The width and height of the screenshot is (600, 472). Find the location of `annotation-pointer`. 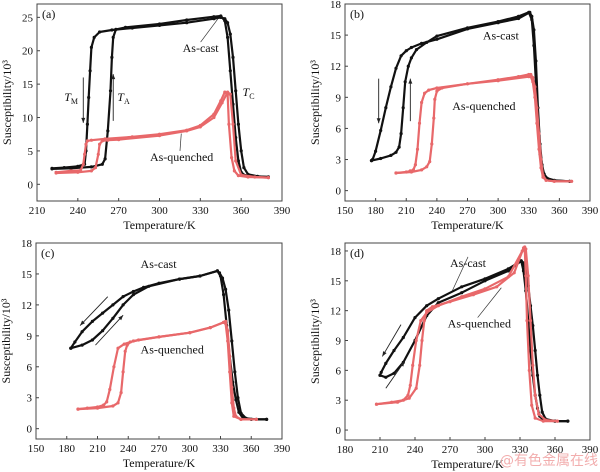

annotation-pointer is located at coordinates (180, 142).